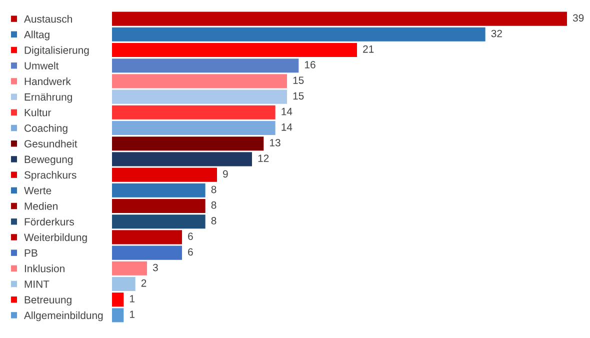  Describe the element at coordinates (55, 238) in the screenshot. I see `y-tick-label: Weiterbildung` at that location.